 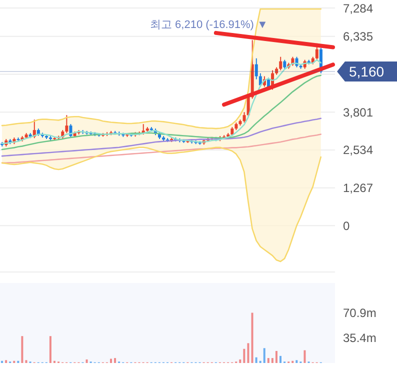 What do you see at coordinates (161, 137) in the screenshot?
I see `line-series` at bounding box center [161, 137].